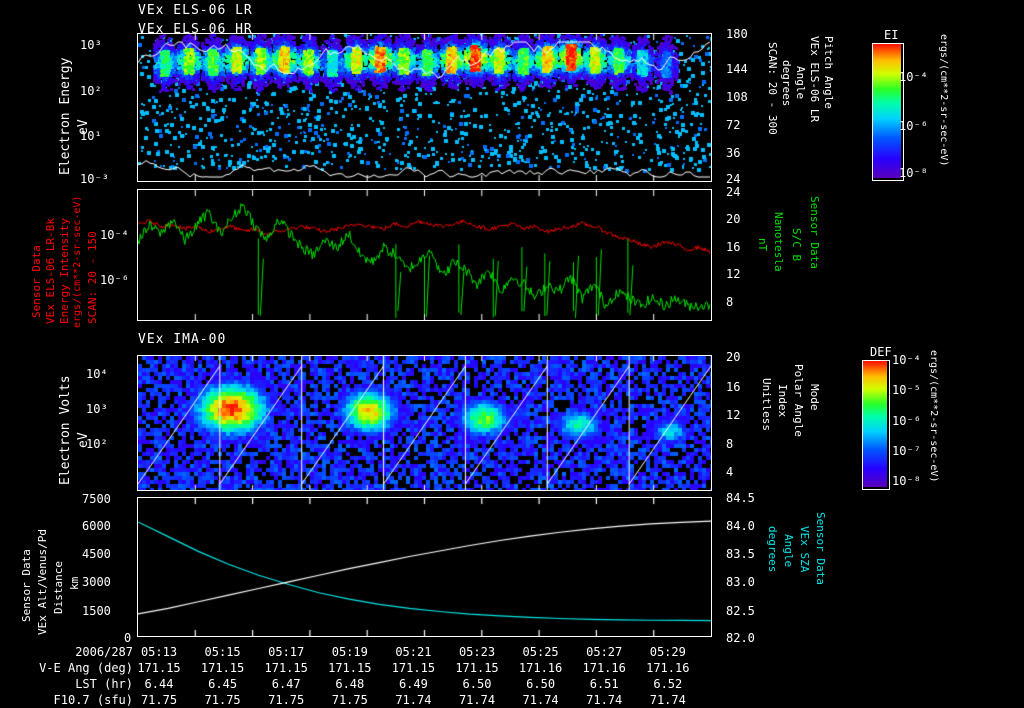  I want to click on panel4-right-label-3: degrees, so click(772, 549).